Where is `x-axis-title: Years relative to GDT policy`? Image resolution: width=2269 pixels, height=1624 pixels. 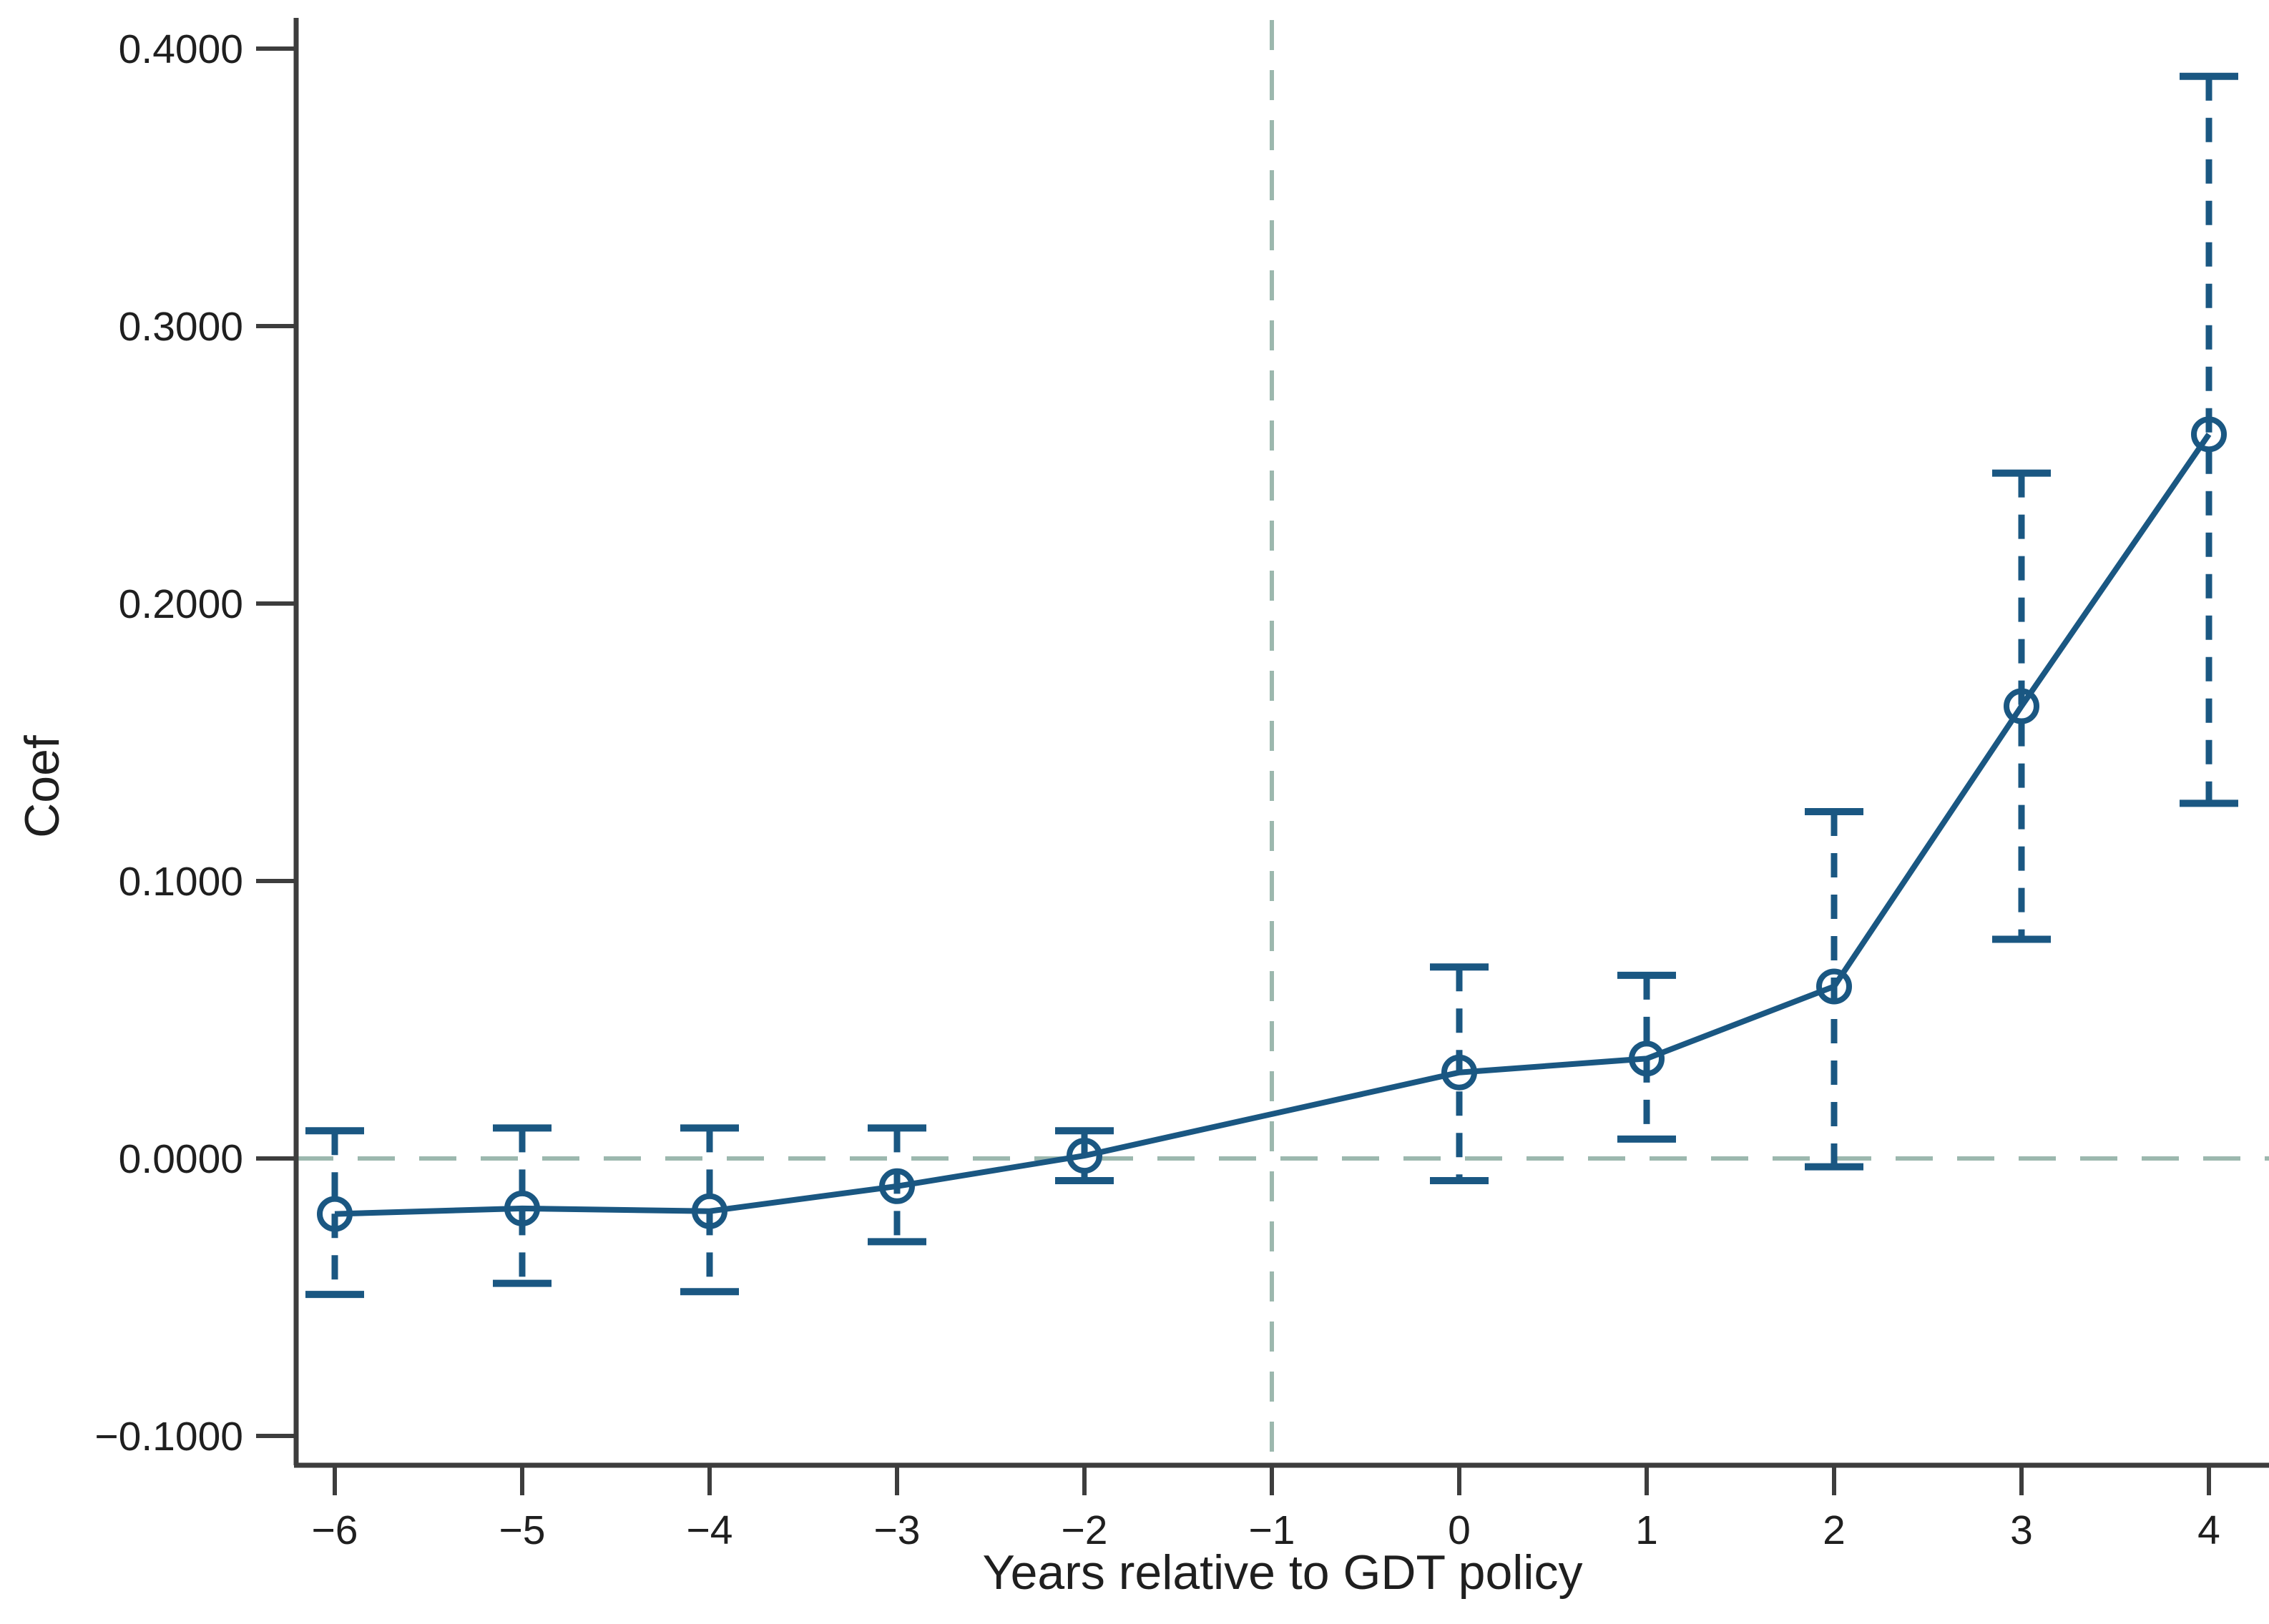 x-axis-title: Years relative to GDT policy is located at coordinates (1282, 1572).